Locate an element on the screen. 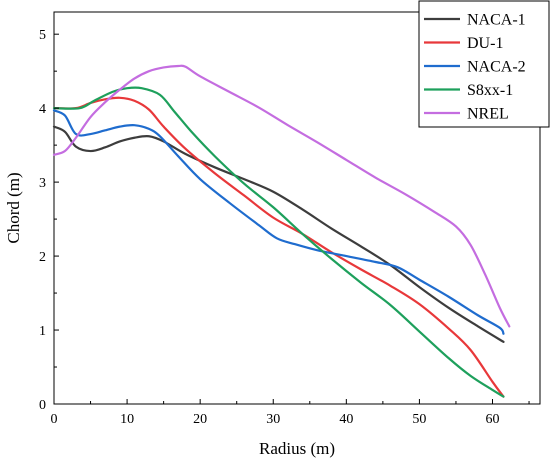 The image size is (550, 465). y-tick-label: 5 is located at coordinates (42, 35).